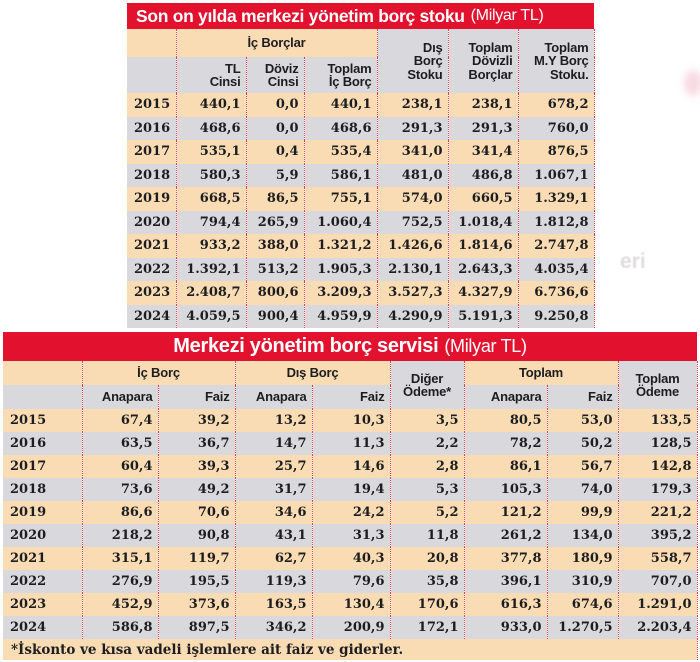 This screenshot has width=700, height=662. Describe the element at coordinates (196, 420) in the screenshot. I see `value-cell: 39,2` at that location.